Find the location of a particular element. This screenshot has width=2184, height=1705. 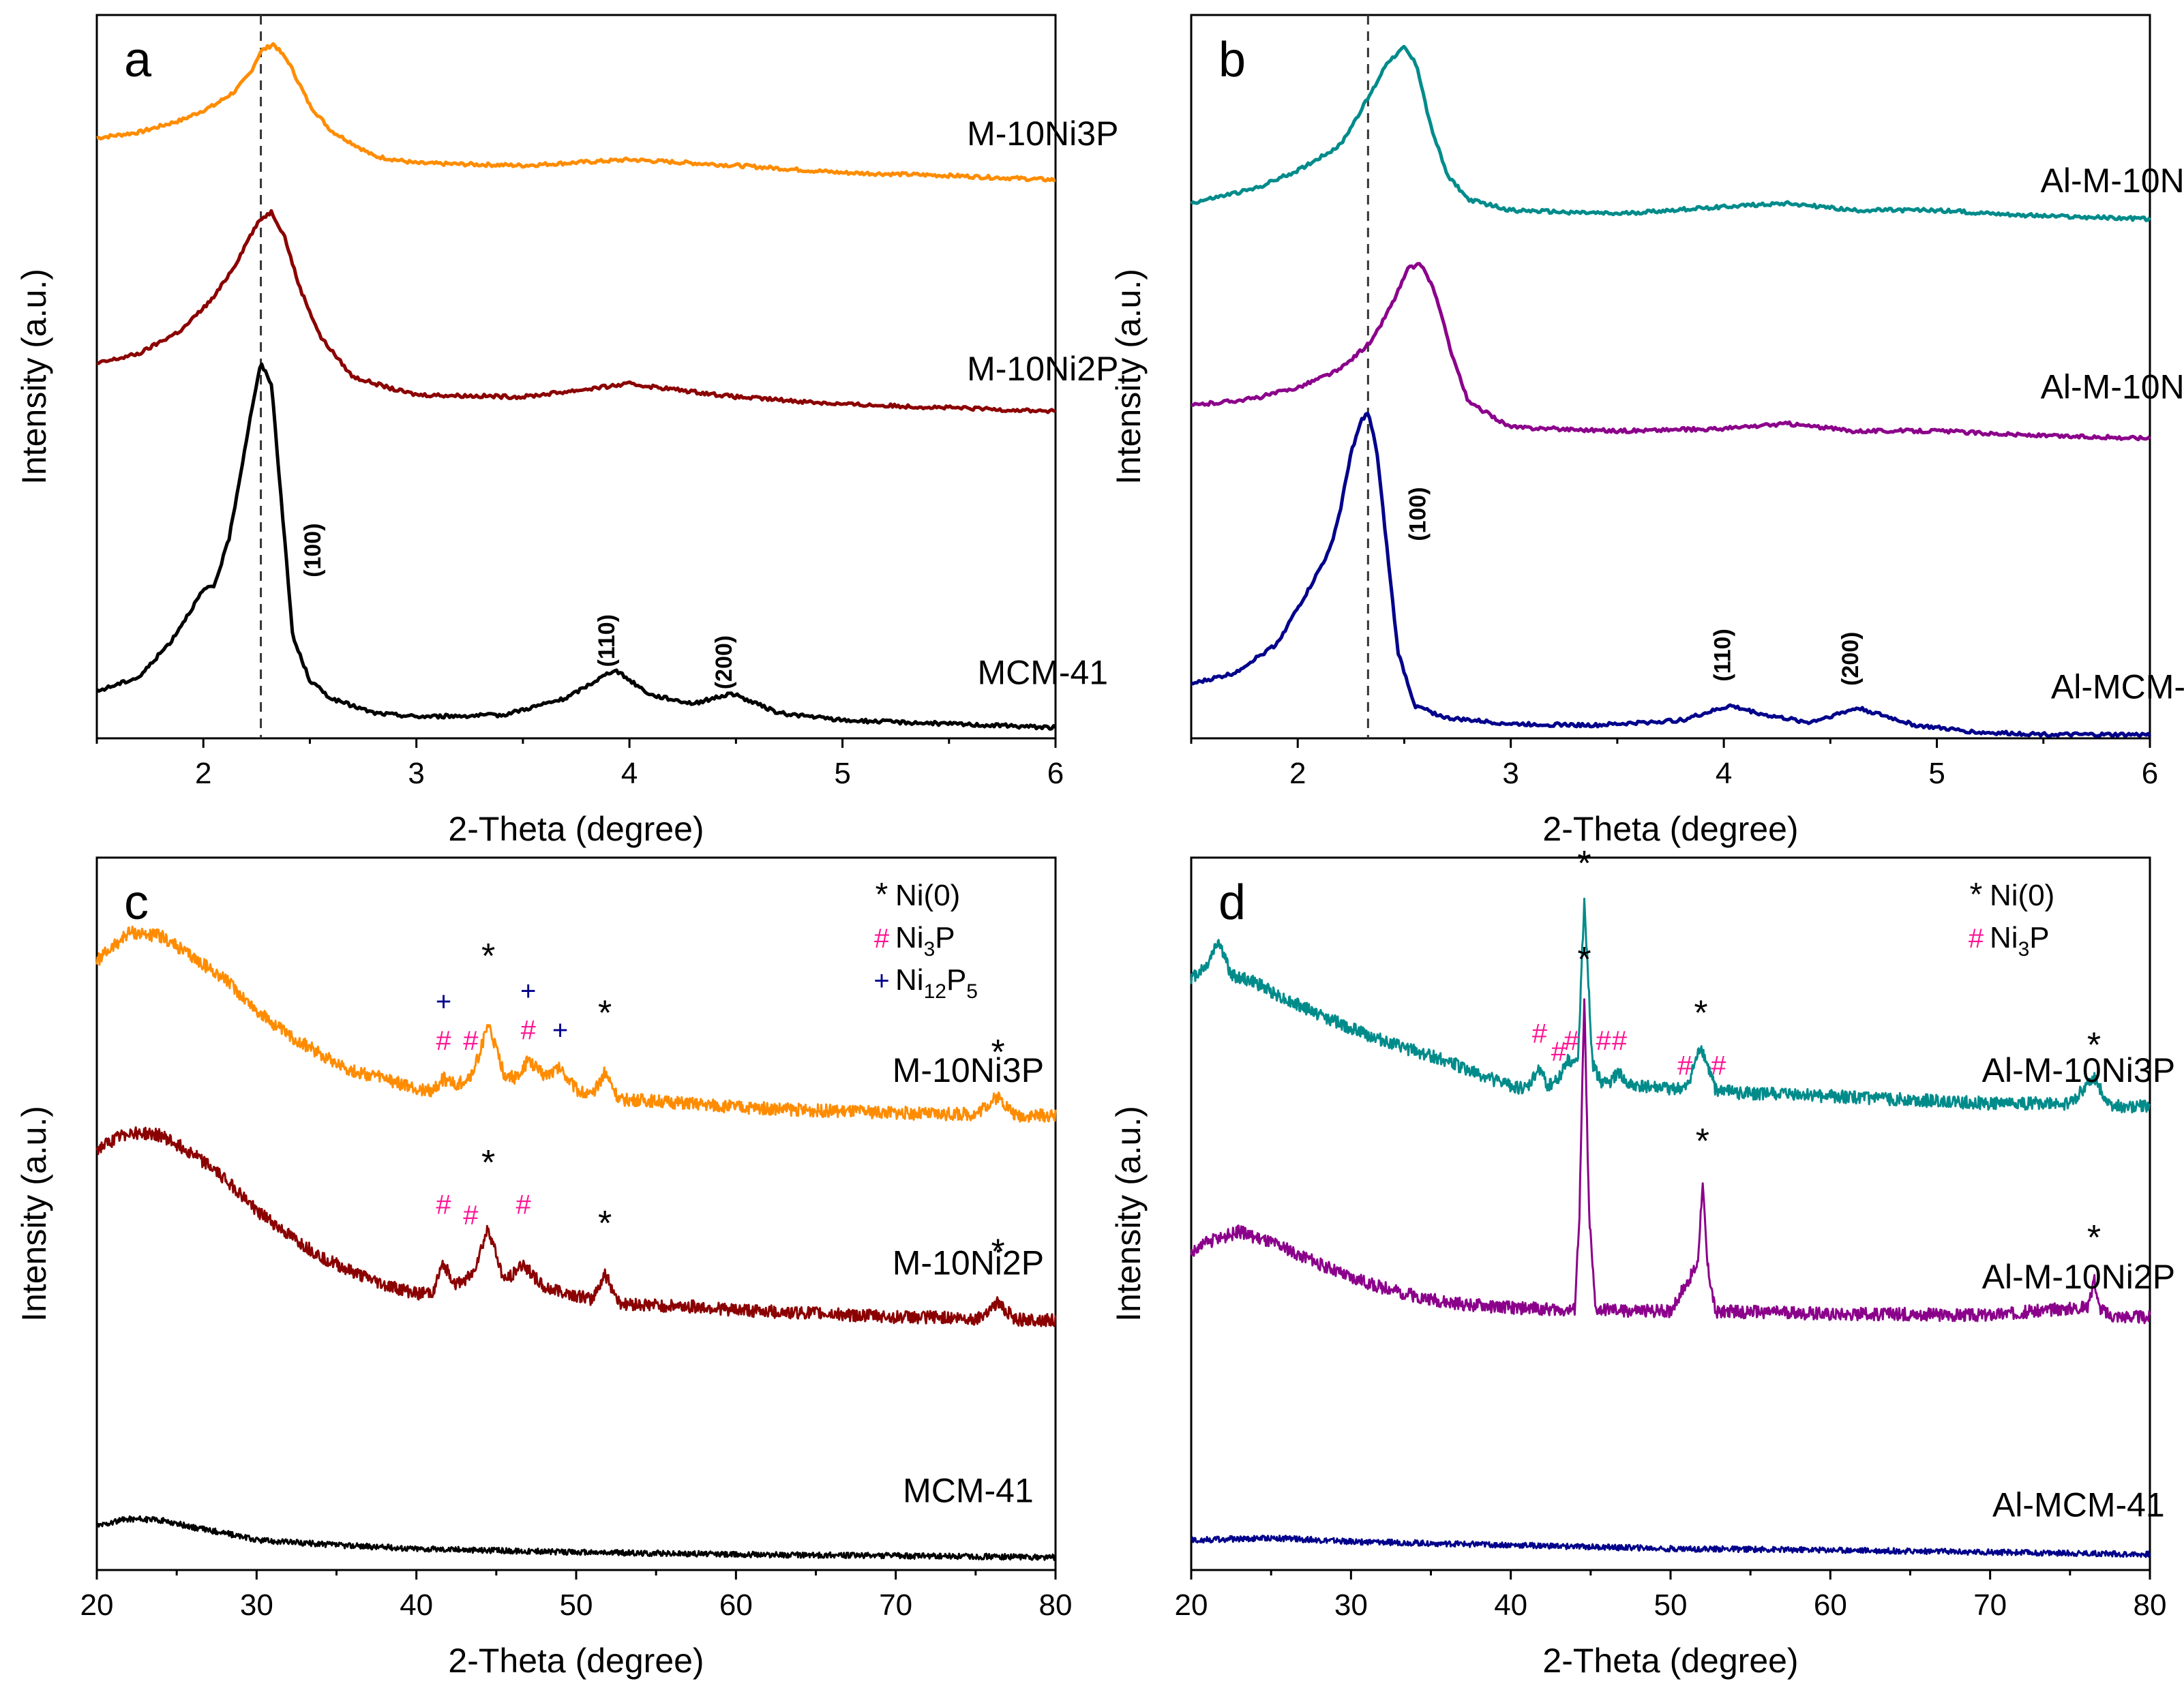

legend-subscript: 12 is located at coordinates (935, 991).